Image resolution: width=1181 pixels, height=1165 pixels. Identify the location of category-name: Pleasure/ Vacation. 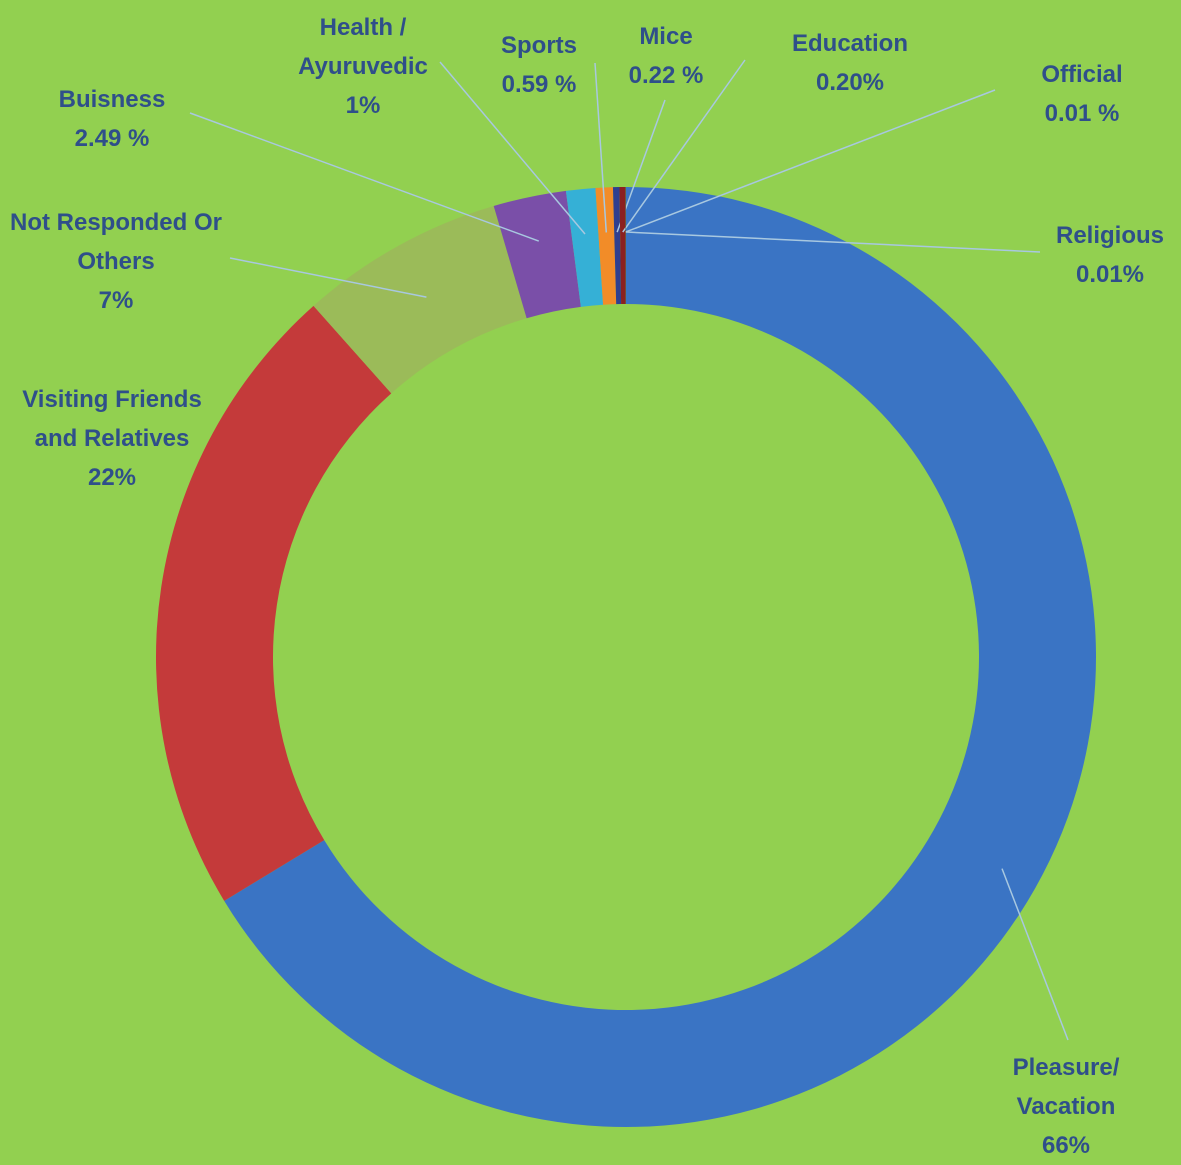
(1066, 1087).